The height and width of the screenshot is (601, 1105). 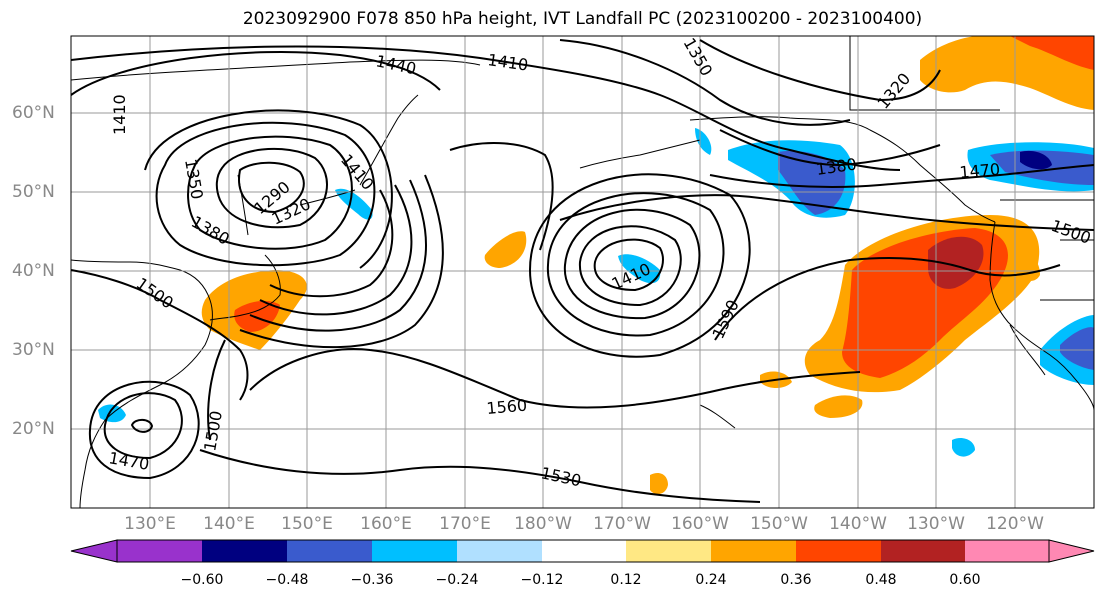 What do you see at coordinates (229, 524) in the screenshot?
I see `lon-label: 140°E` at bounding box center [229, 524].